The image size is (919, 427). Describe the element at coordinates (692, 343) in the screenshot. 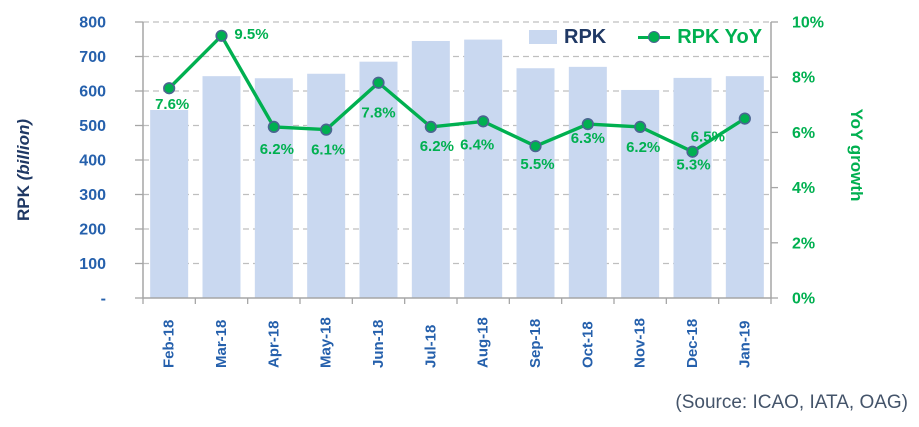

I see `x-tick-label-dec-18: Dec-18` at that location.